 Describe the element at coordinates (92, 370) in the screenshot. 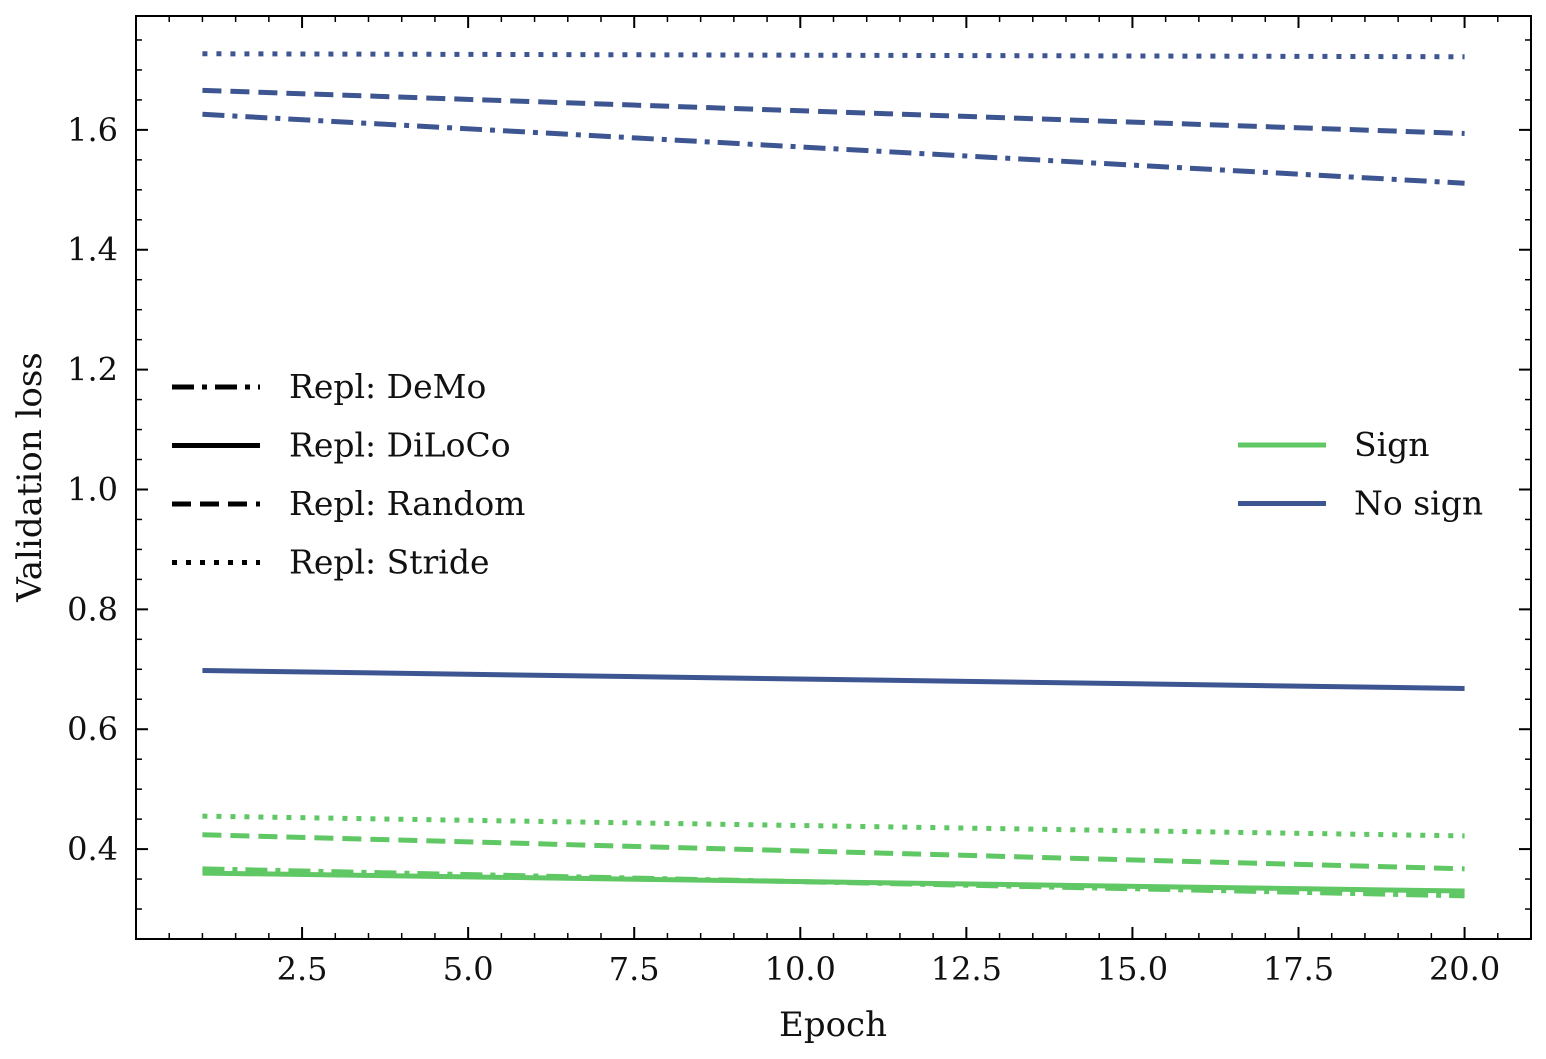

I see `y-tick-label: 1.2` at that location.